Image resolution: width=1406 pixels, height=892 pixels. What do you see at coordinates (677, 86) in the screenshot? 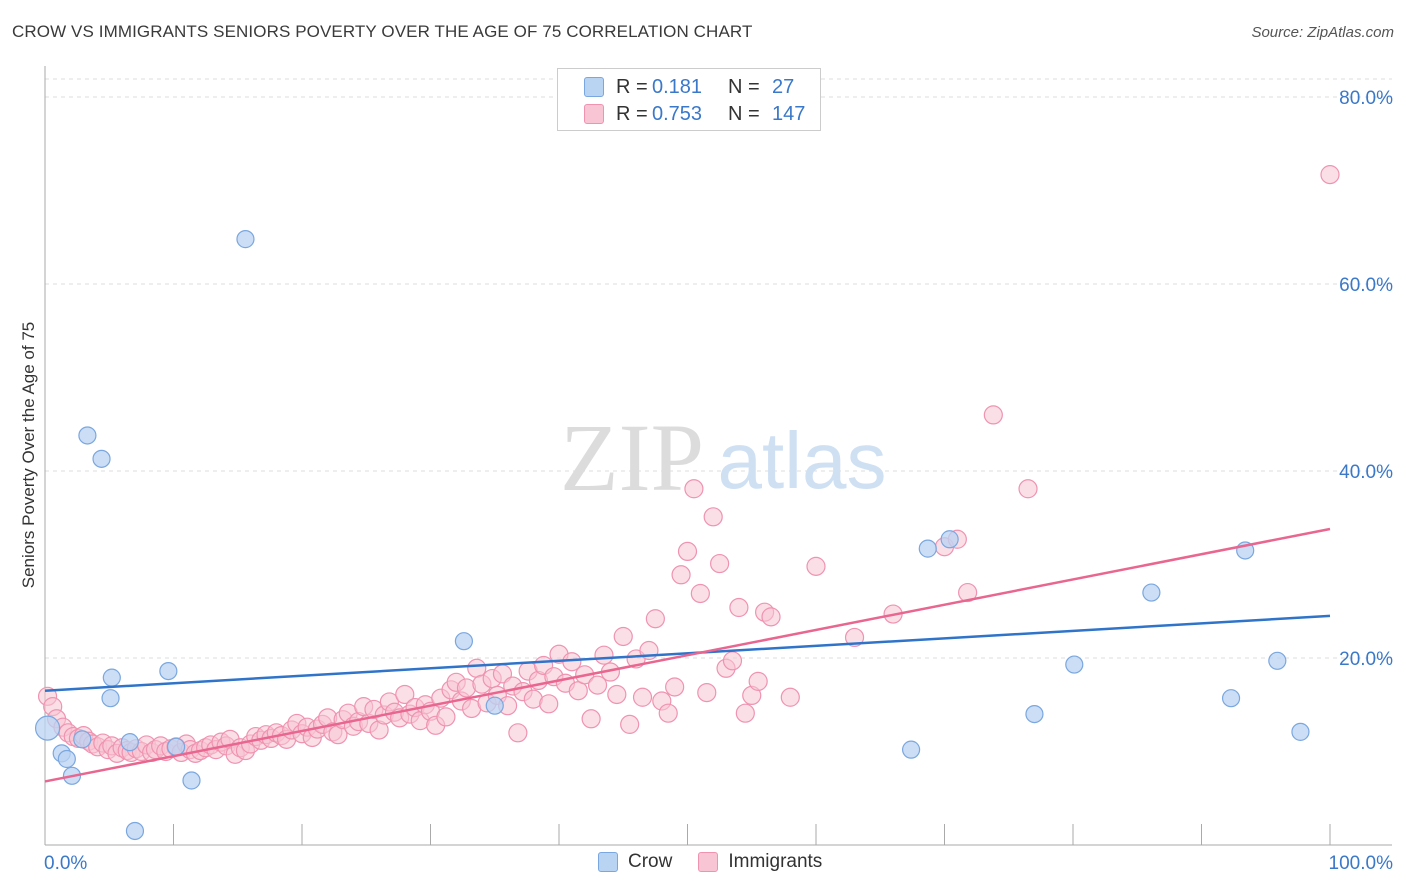
I see `legend-crow-r-value: 0.181` at bounding box center [677, 86].